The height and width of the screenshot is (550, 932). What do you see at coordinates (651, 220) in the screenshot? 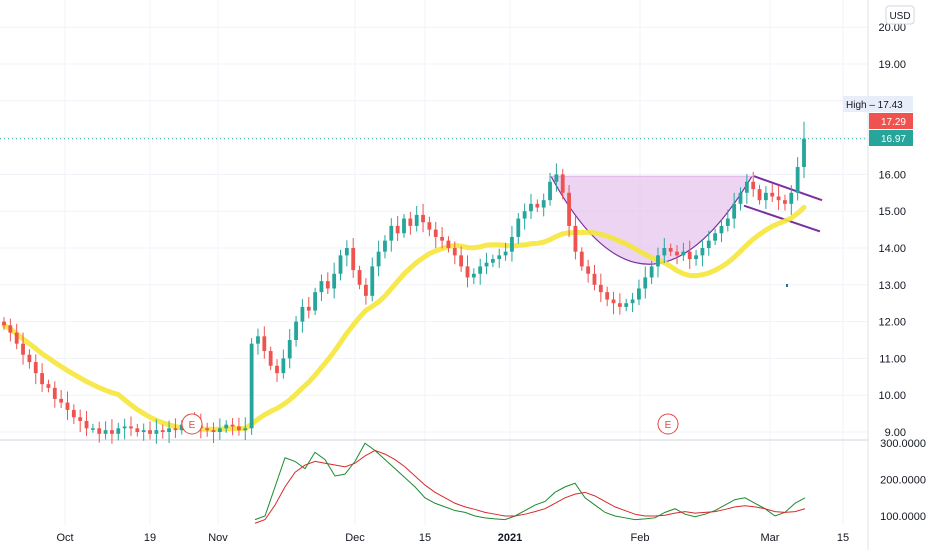
I see `cup-fill` at bounding box center [651, 220].